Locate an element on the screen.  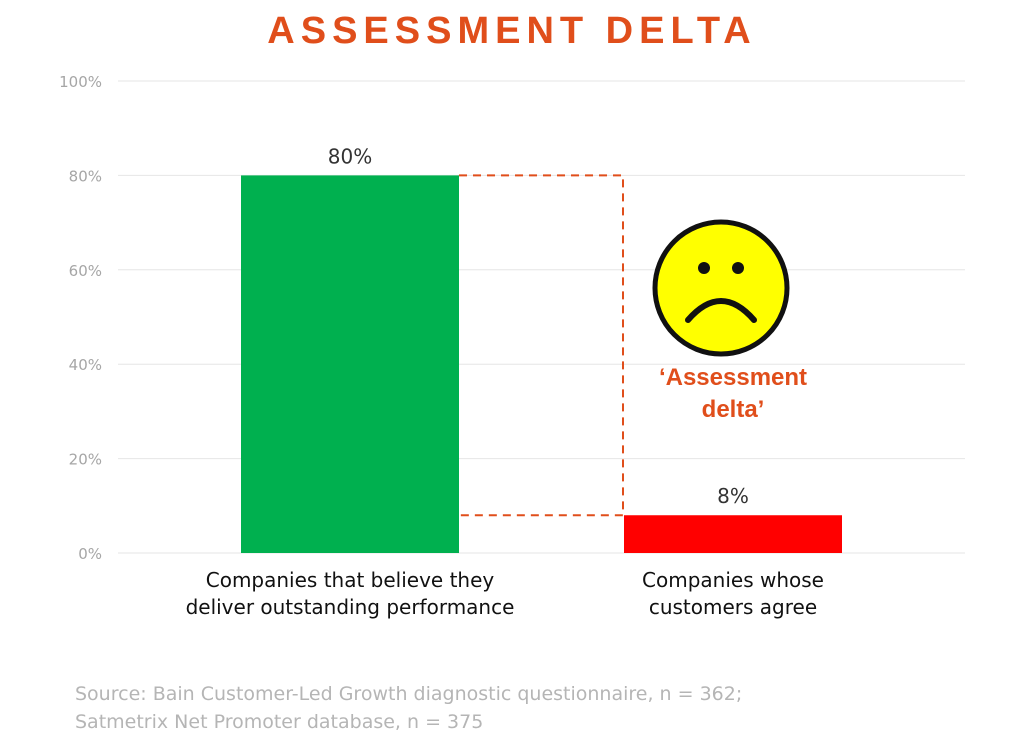
y-tick-label: 0% is located at coordinates (90, 554).